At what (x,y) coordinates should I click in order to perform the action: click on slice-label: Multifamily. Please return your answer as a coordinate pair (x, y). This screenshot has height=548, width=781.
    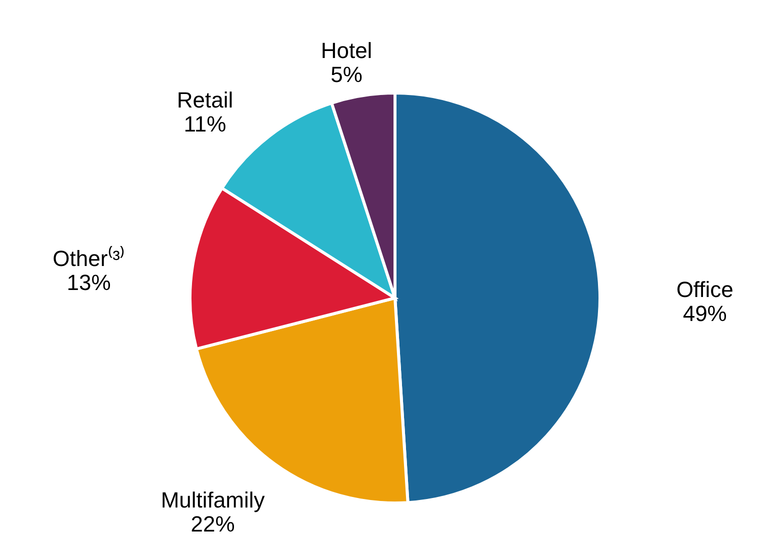
    Looking at the image, I should click on (212, 499).